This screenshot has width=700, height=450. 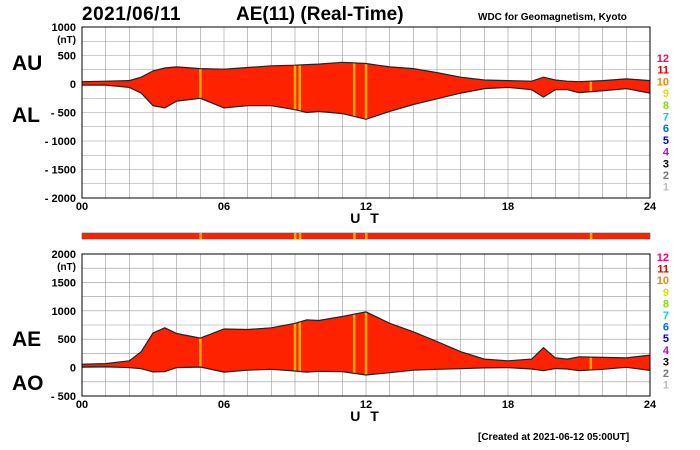 I want to click on activity-bar, so click(x=366, y=236).